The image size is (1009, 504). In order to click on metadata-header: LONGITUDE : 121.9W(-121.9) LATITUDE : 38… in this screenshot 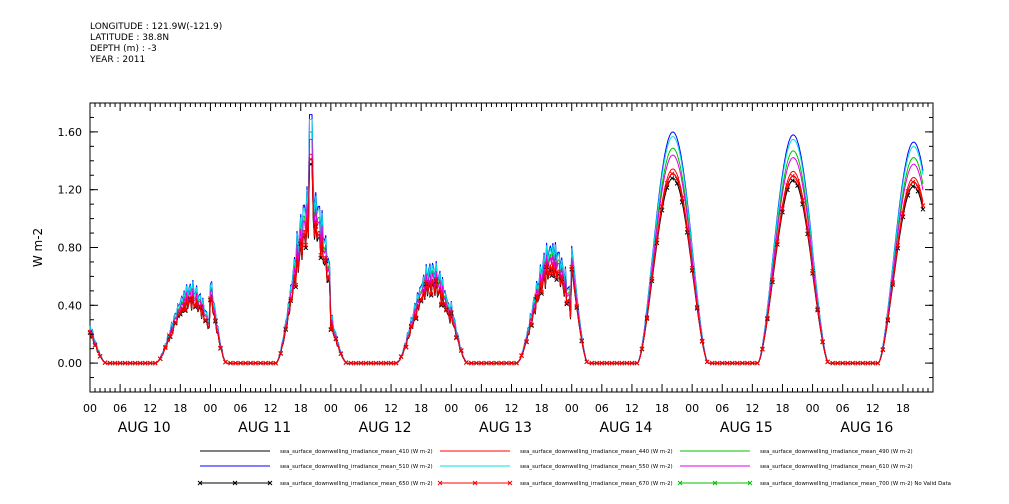, I will do `click(156, 44)`.